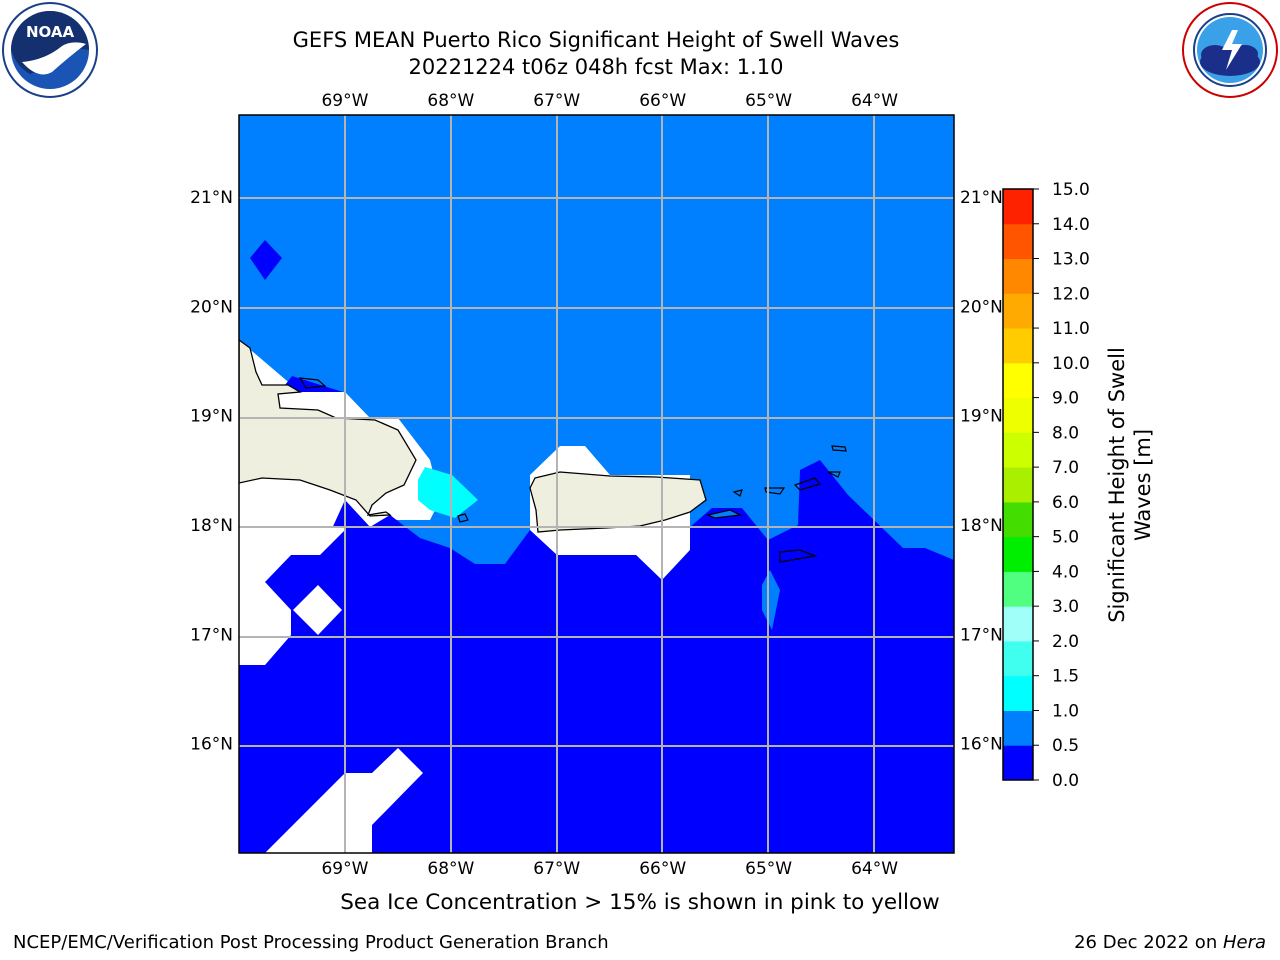 This screenshot has height=960, width=1280. I want to click on colorbar-tick-label: 8.0, so click(1065, 433).